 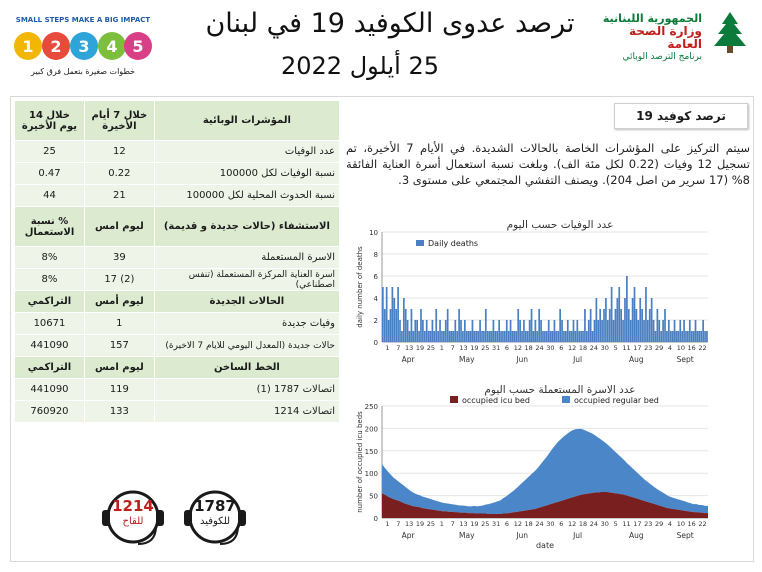 I want to click on table-cell: اتصالات 1214, so click(x=247, y=411).